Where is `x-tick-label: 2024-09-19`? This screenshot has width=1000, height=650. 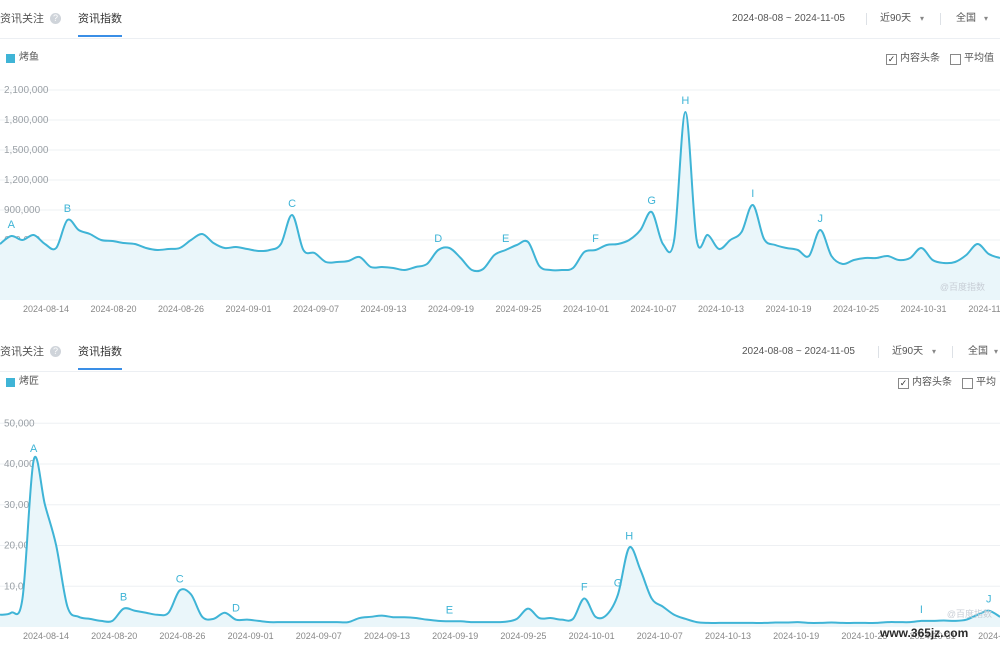 x-tick-label: 2024-09-19 is located at coordinates (455, 636).